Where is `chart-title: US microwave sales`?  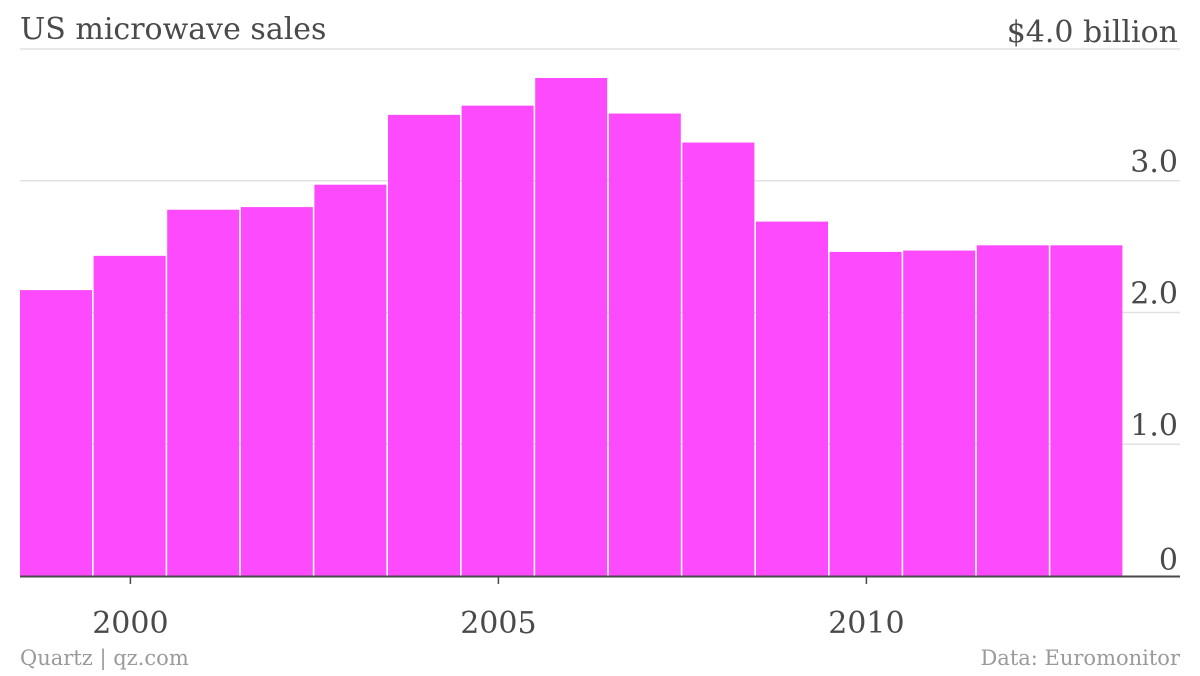 chart-title: US microwave sales is located at coordinates (173, 29).